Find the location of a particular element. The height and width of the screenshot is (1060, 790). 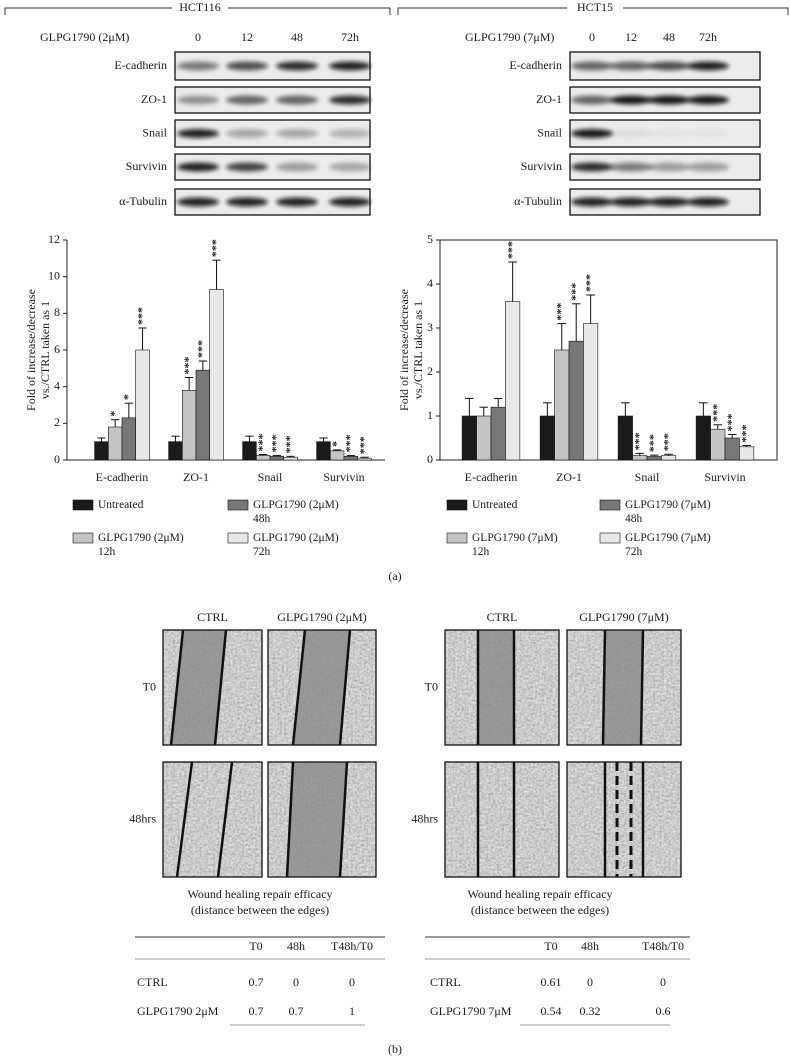

caption: (distance between the edges) is located at coordinates (260, 910).